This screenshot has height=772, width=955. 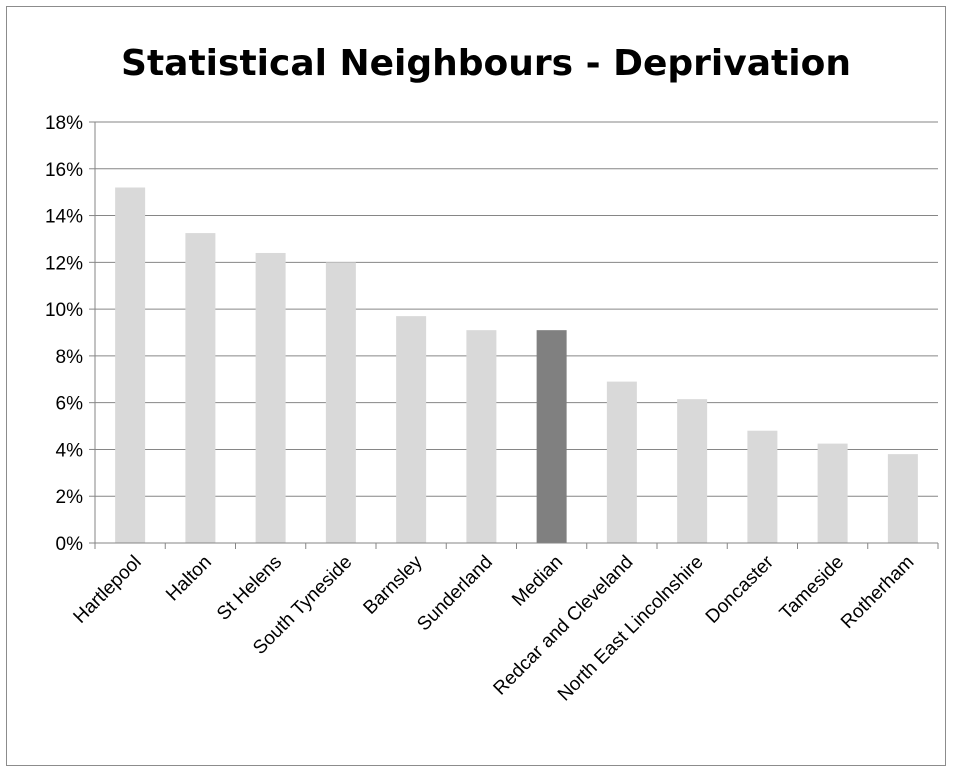 I want to click on y-tick-label: 6%, so click(x=70, y=404).